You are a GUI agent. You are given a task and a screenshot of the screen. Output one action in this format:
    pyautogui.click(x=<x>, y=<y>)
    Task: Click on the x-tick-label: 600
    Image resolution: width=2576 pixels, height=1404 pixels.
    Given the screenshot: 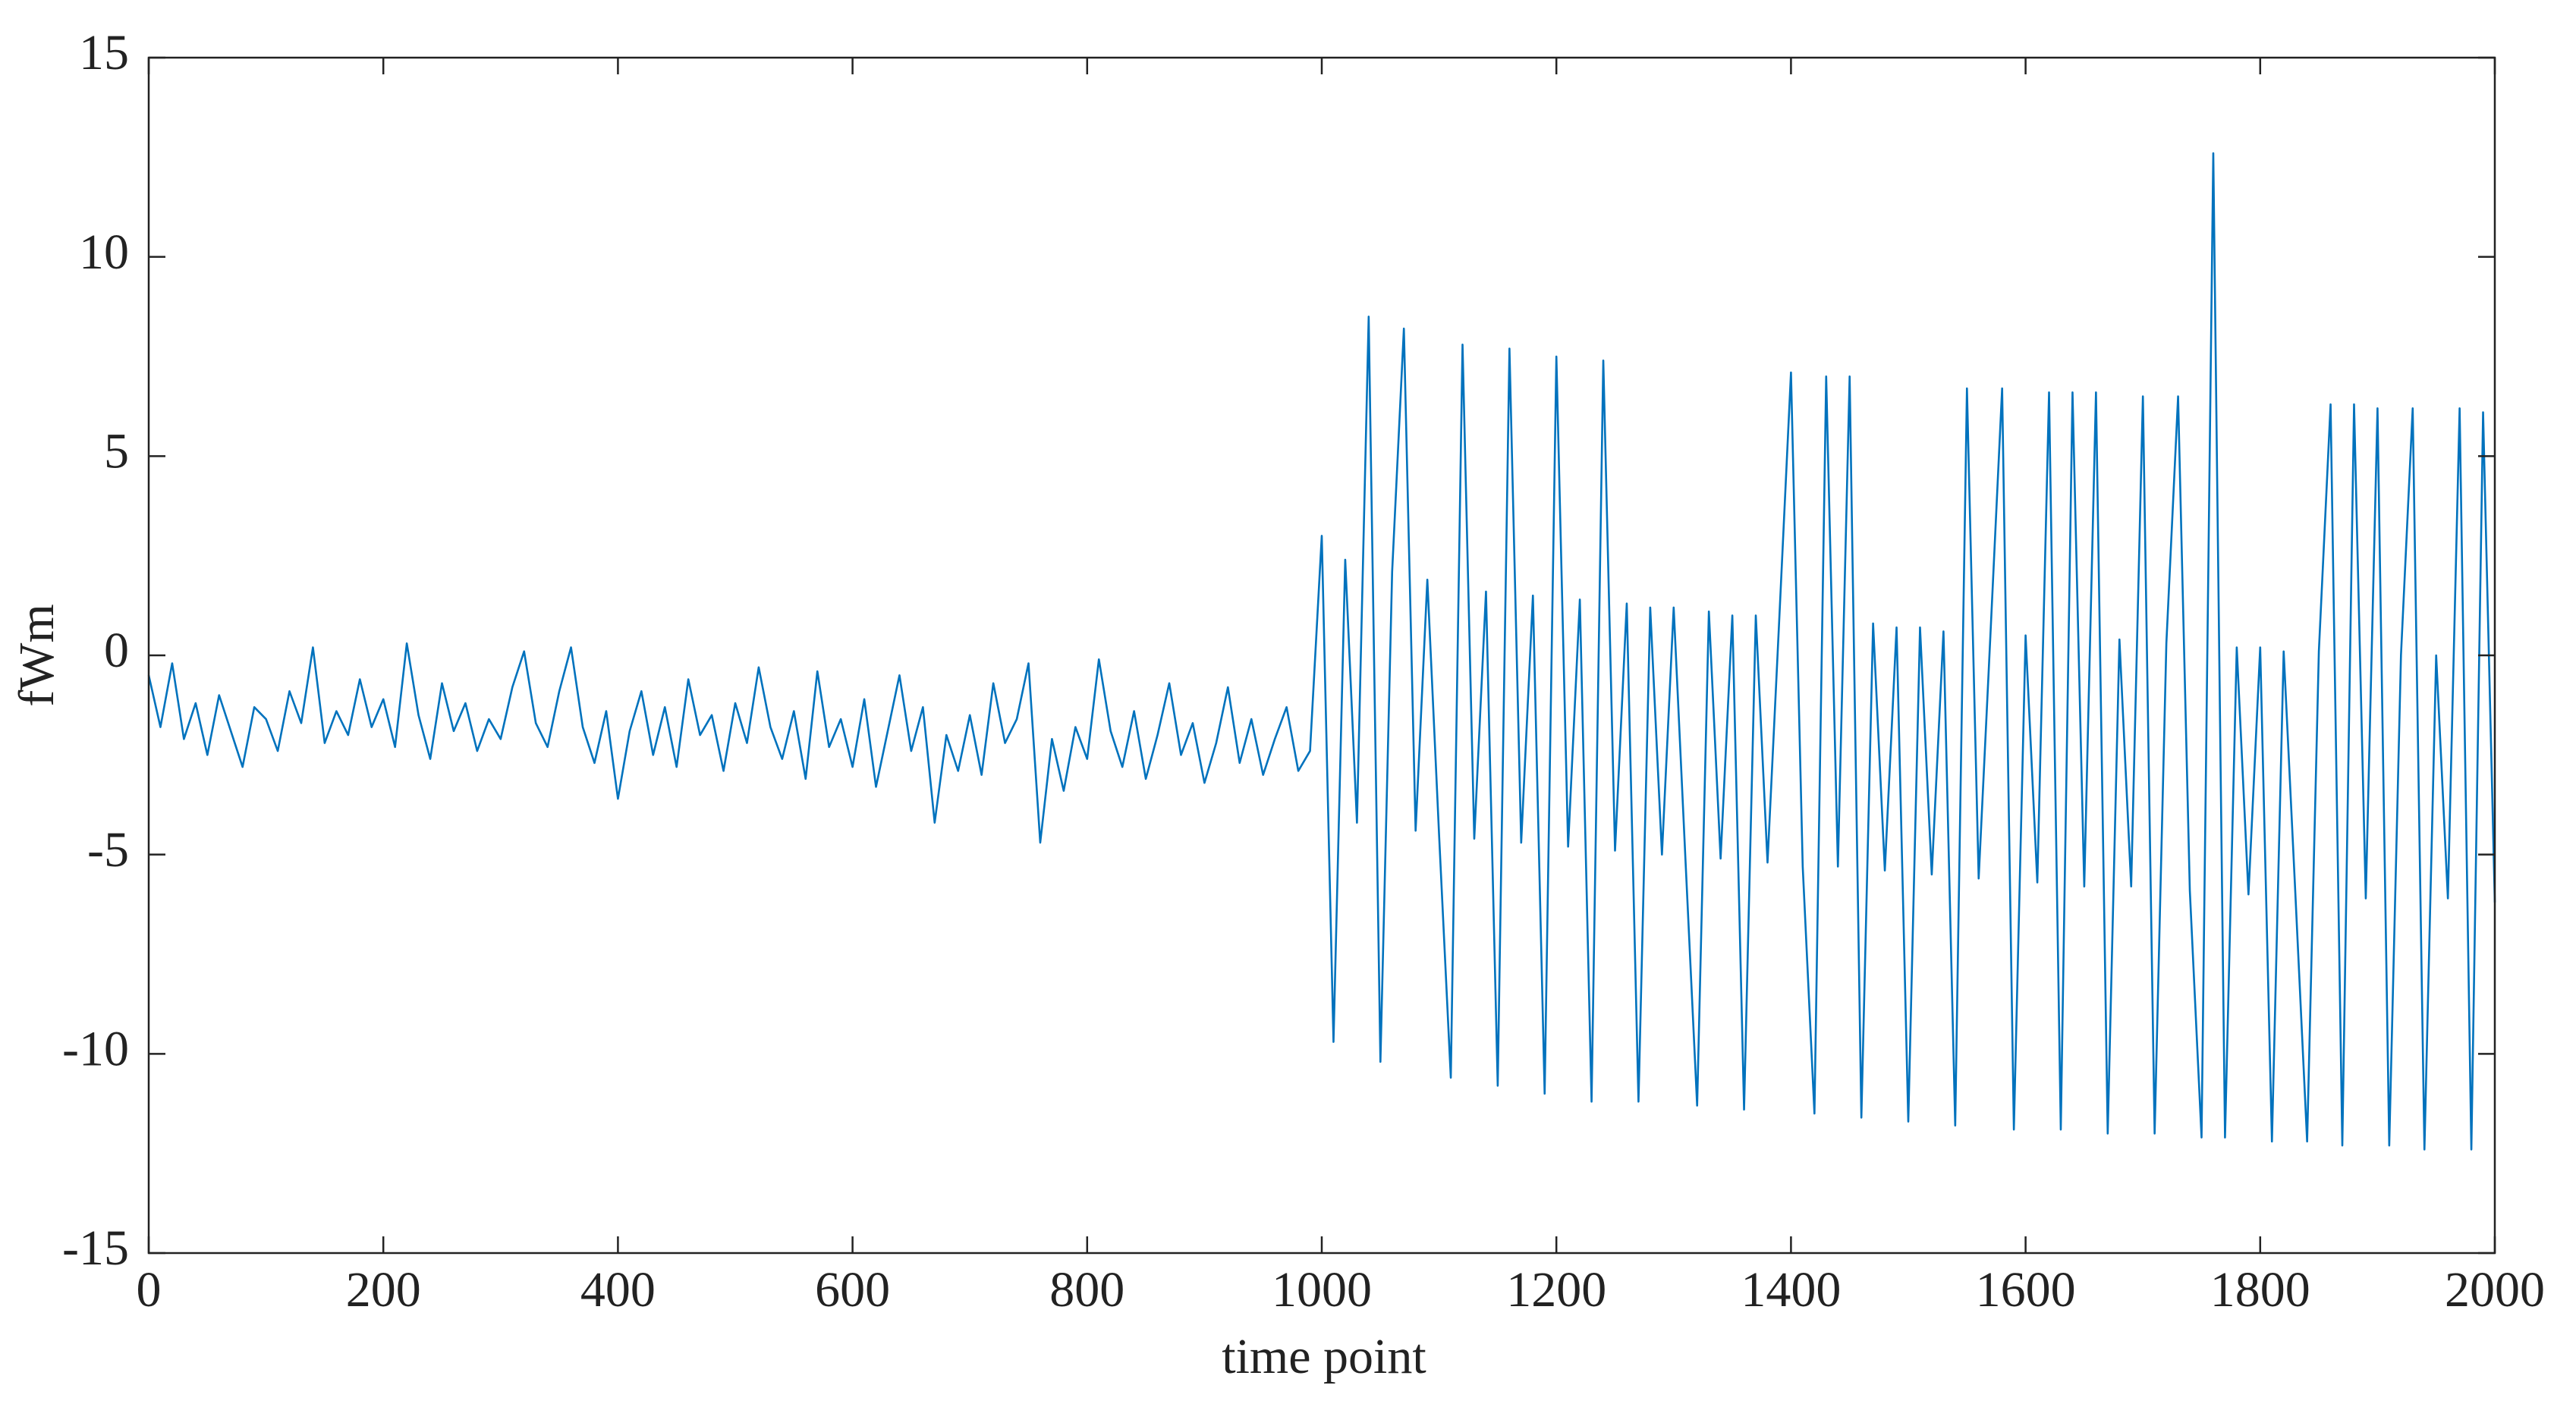 What is the action you would take?
    pyautogui.click(x=852, y=1290)
    